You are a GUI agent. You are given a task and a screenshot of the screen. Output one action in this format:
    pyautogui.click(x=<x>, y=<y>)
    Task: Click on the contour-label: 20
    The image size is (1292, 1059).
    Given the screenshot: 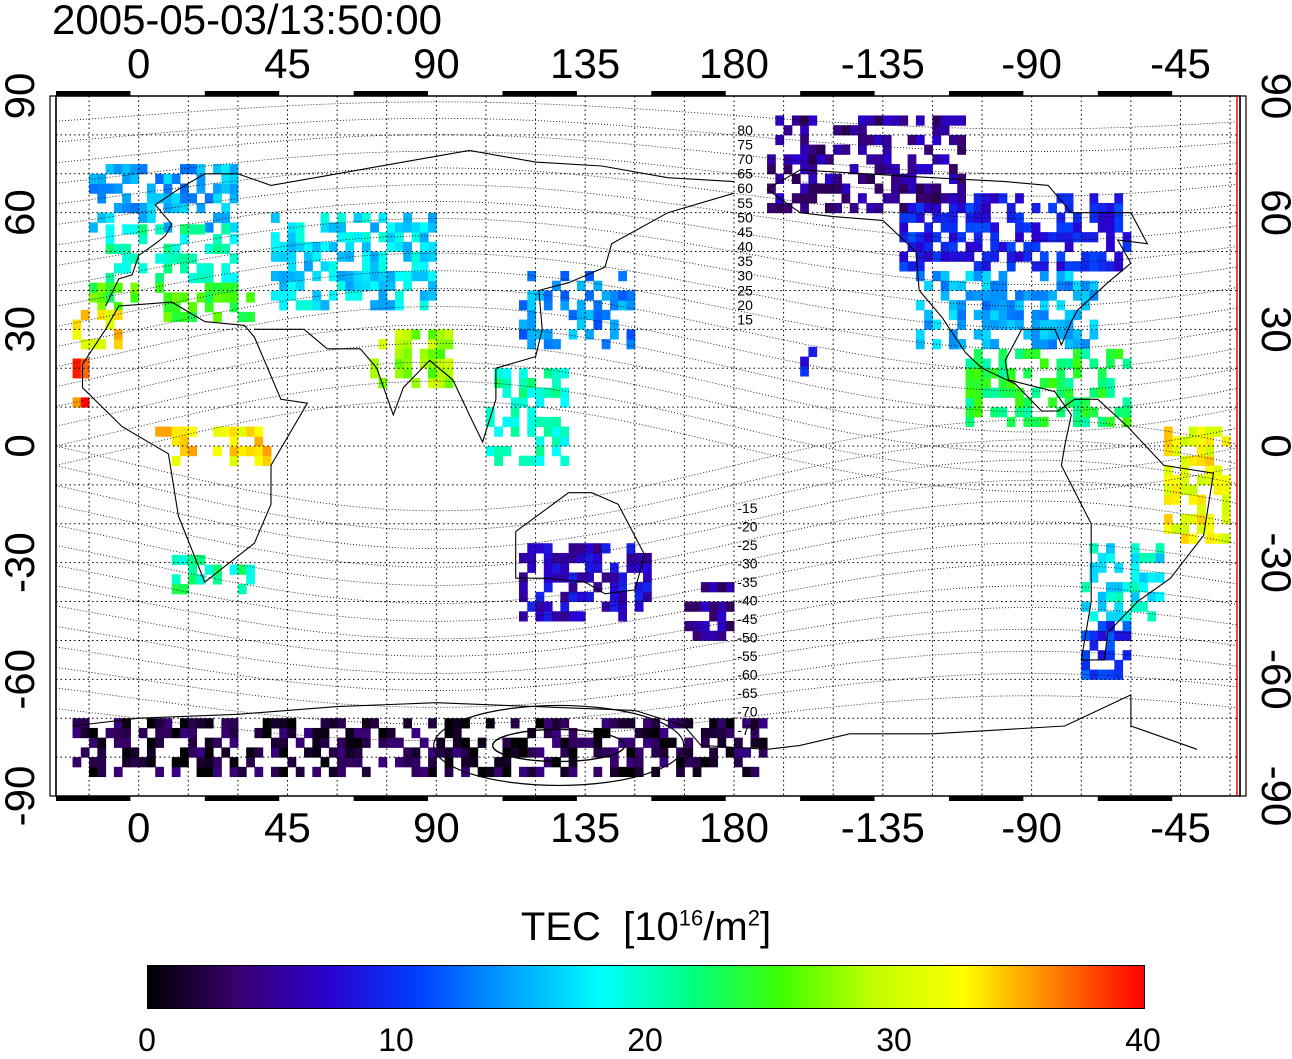 What is the action you would take?
    pyautogui.click(x=745, y=305)
    